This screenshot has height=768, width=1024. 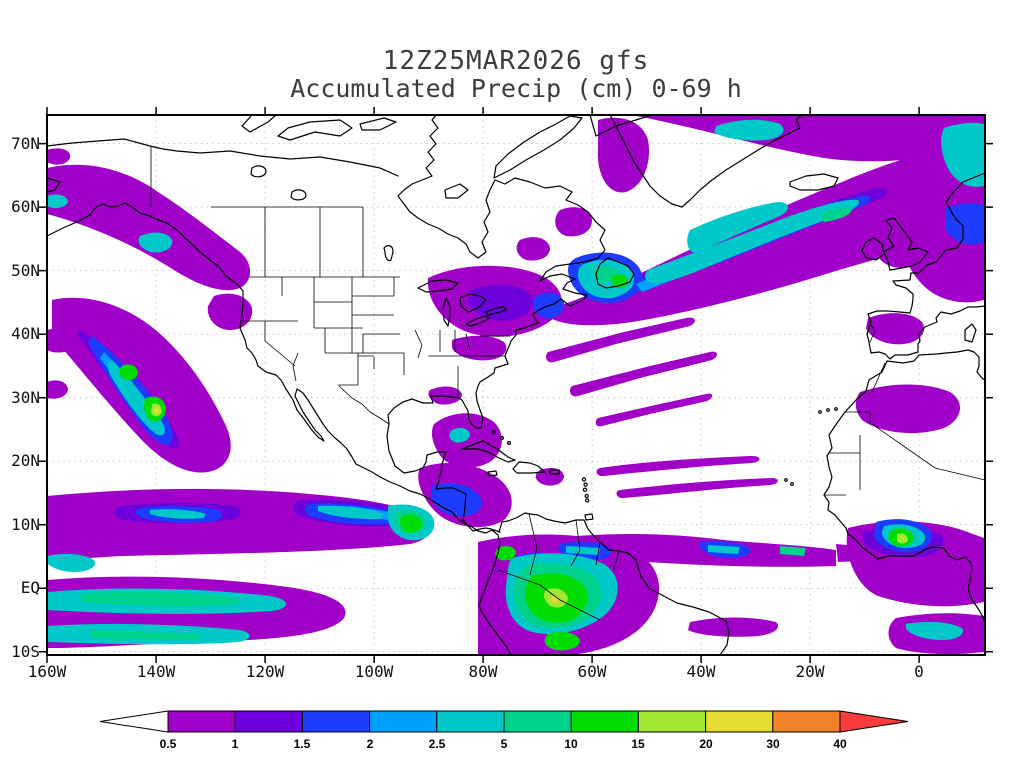 I want to click on lon-label: 140W, so click(x=156, y=671).